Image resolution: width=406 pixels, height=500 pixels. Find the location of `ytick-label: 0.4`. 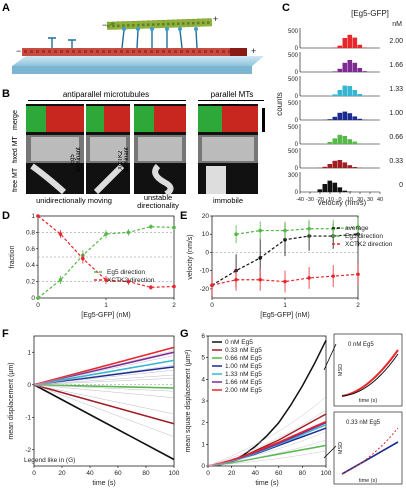

ytick-label: 0.4 is located at coordinates (30, 265).